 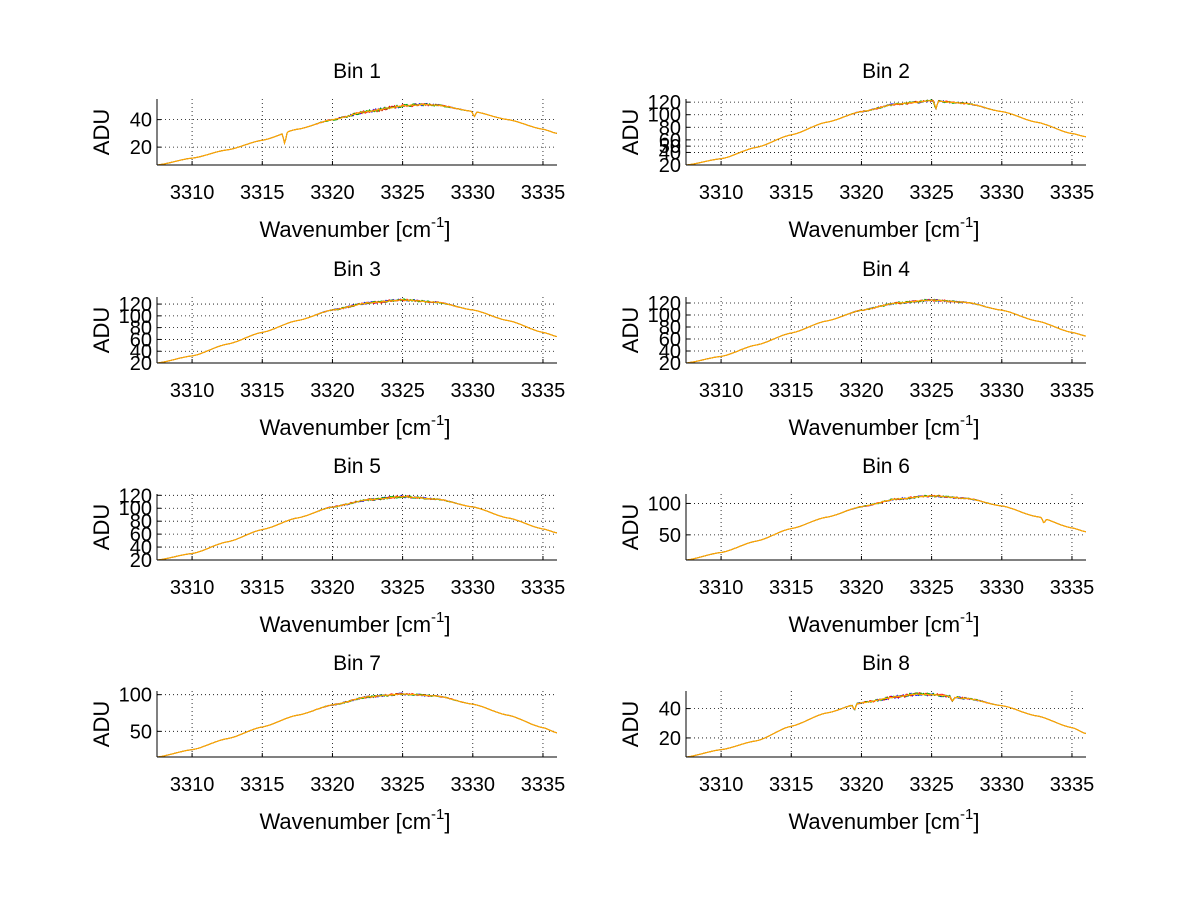 I want to click on subplot-title: Bin 4, so click(x=886, y=269).